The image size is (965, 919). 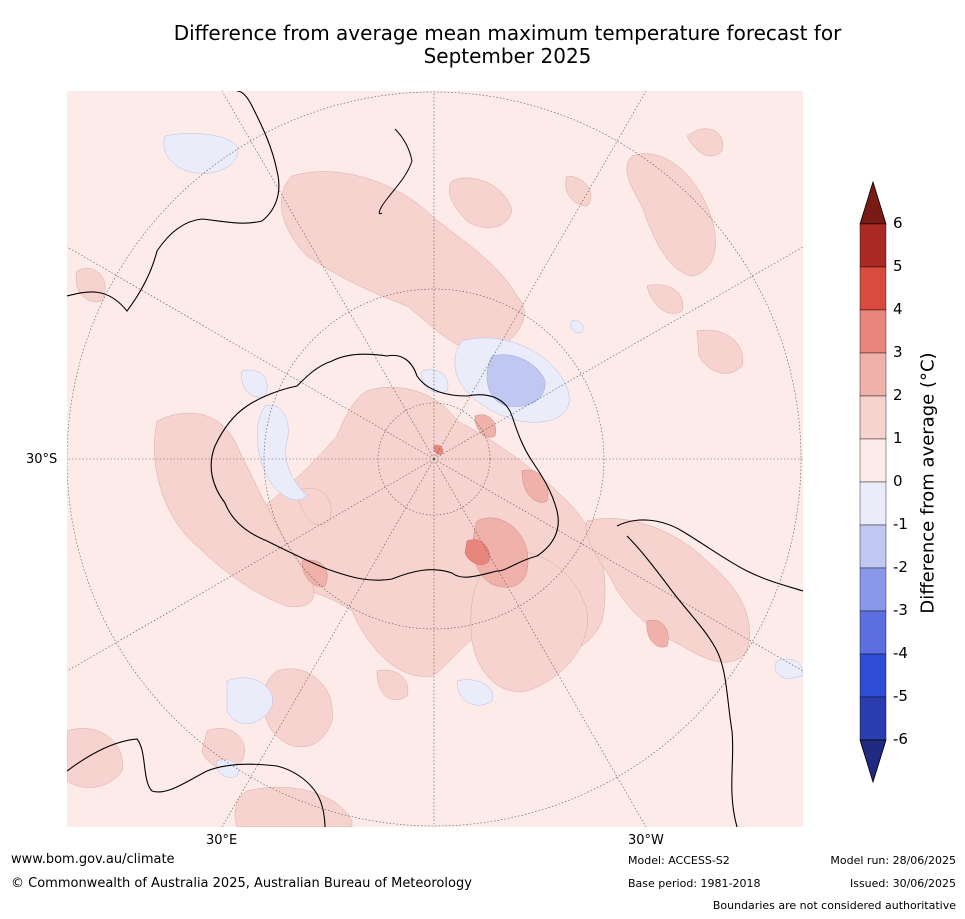 I want to click on africa-coastline, so click(x=196, y=782).